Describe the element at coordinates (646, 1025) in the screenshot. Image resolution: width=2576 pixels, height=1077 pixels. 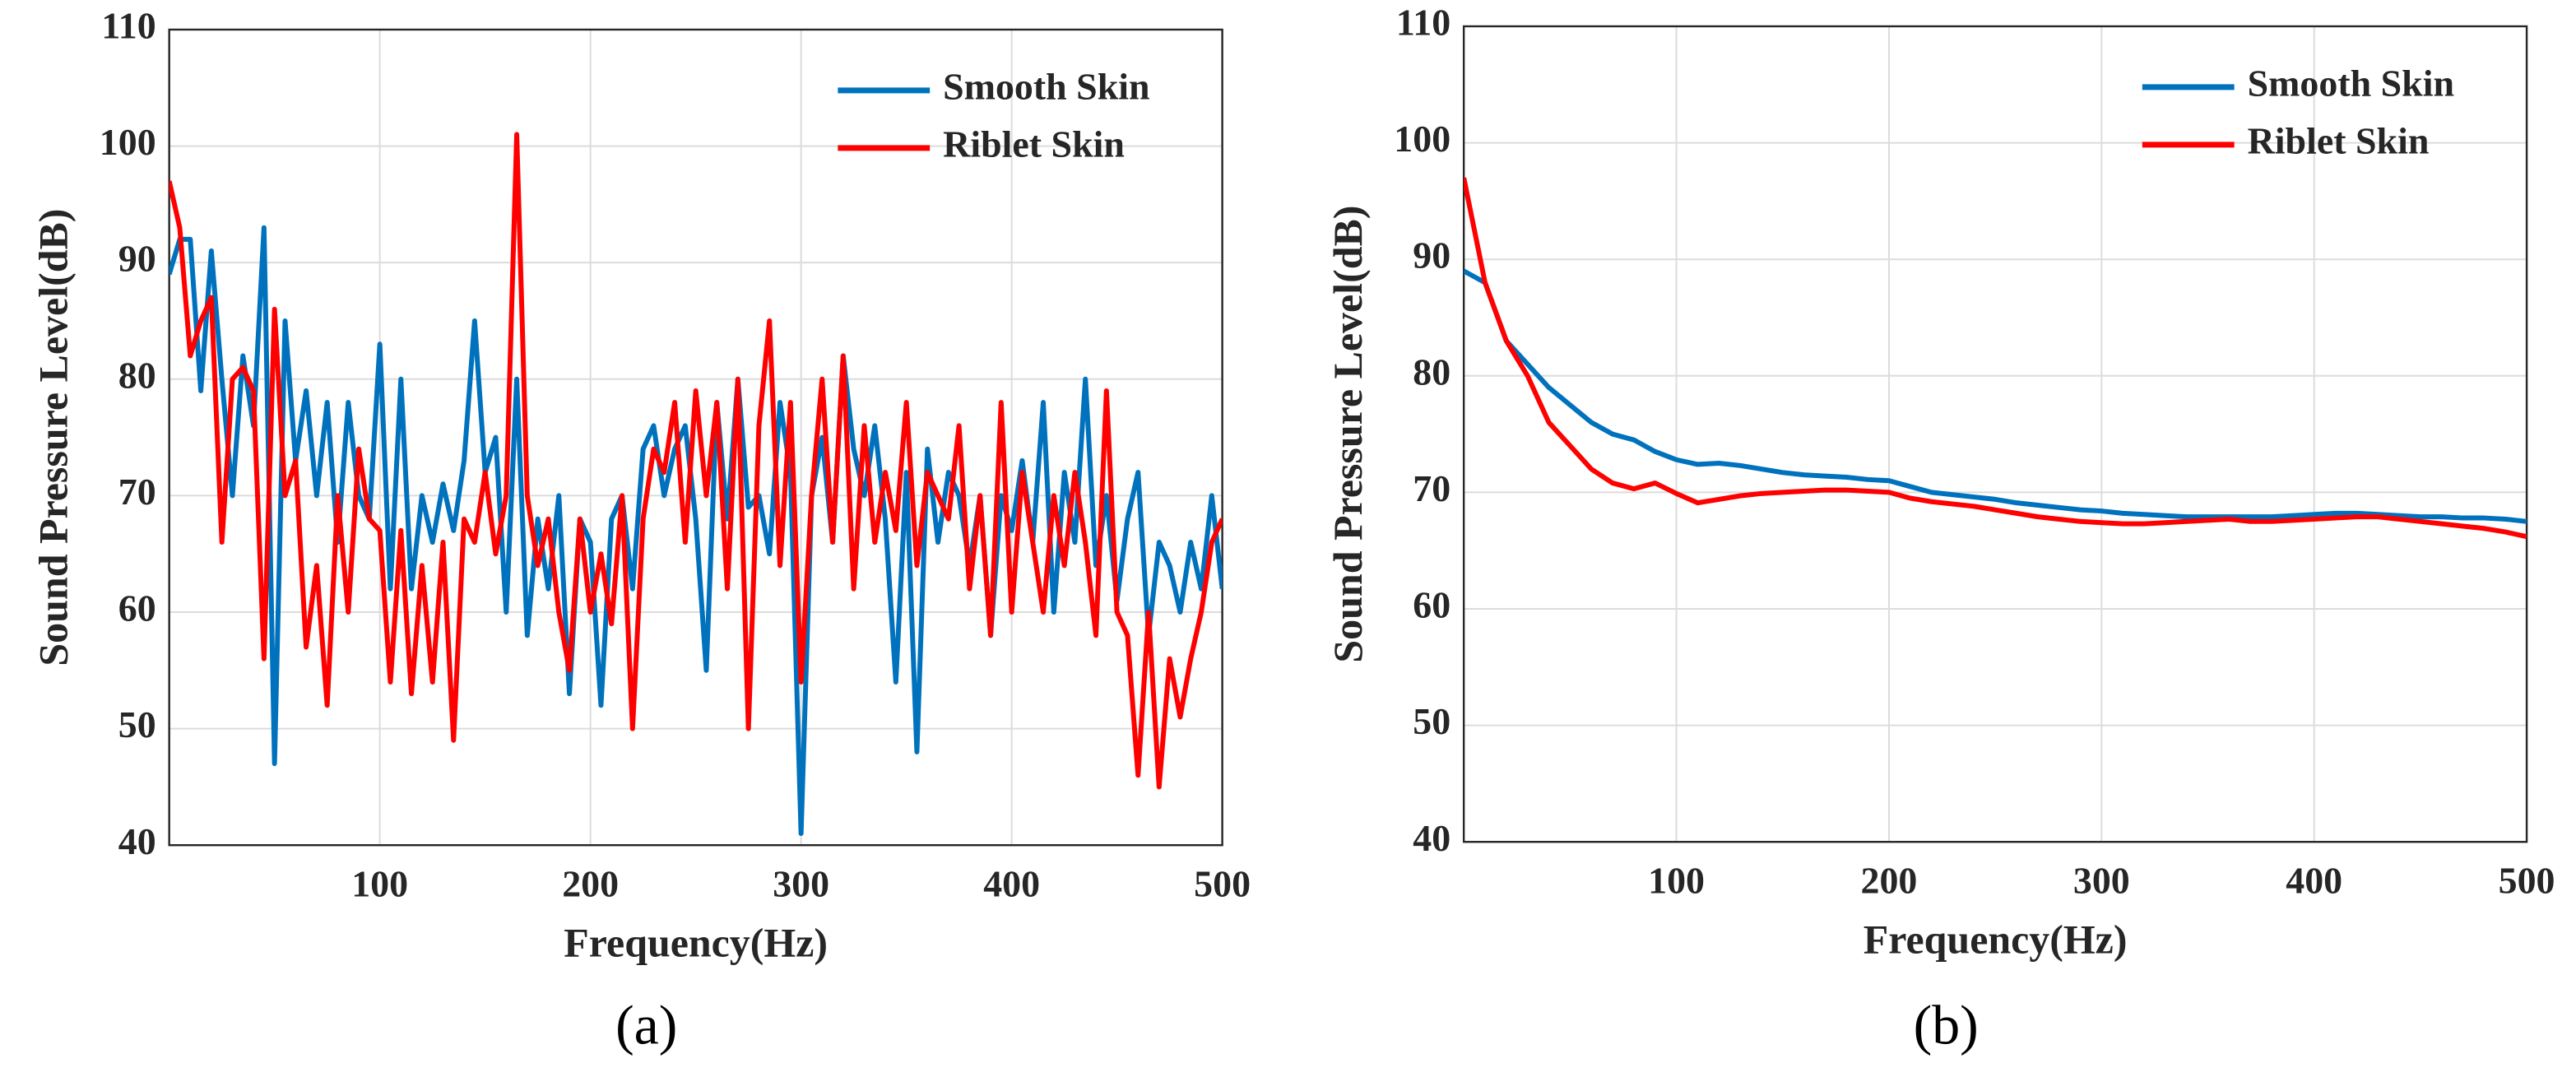
I see `panel-label: (a)` at that location.